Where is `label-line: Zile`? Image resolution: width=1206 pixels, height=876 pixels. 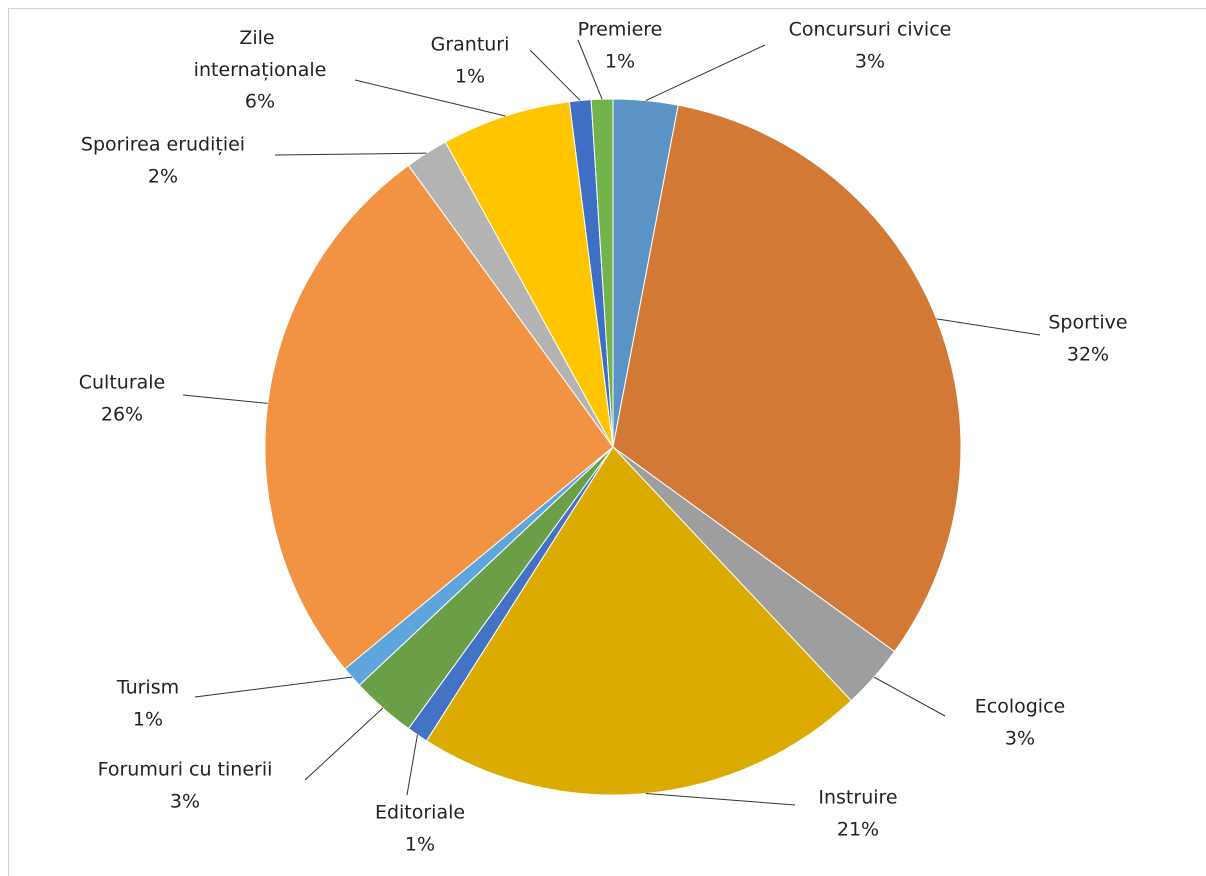 label-line: Zile is located at coordinates (259, 38).